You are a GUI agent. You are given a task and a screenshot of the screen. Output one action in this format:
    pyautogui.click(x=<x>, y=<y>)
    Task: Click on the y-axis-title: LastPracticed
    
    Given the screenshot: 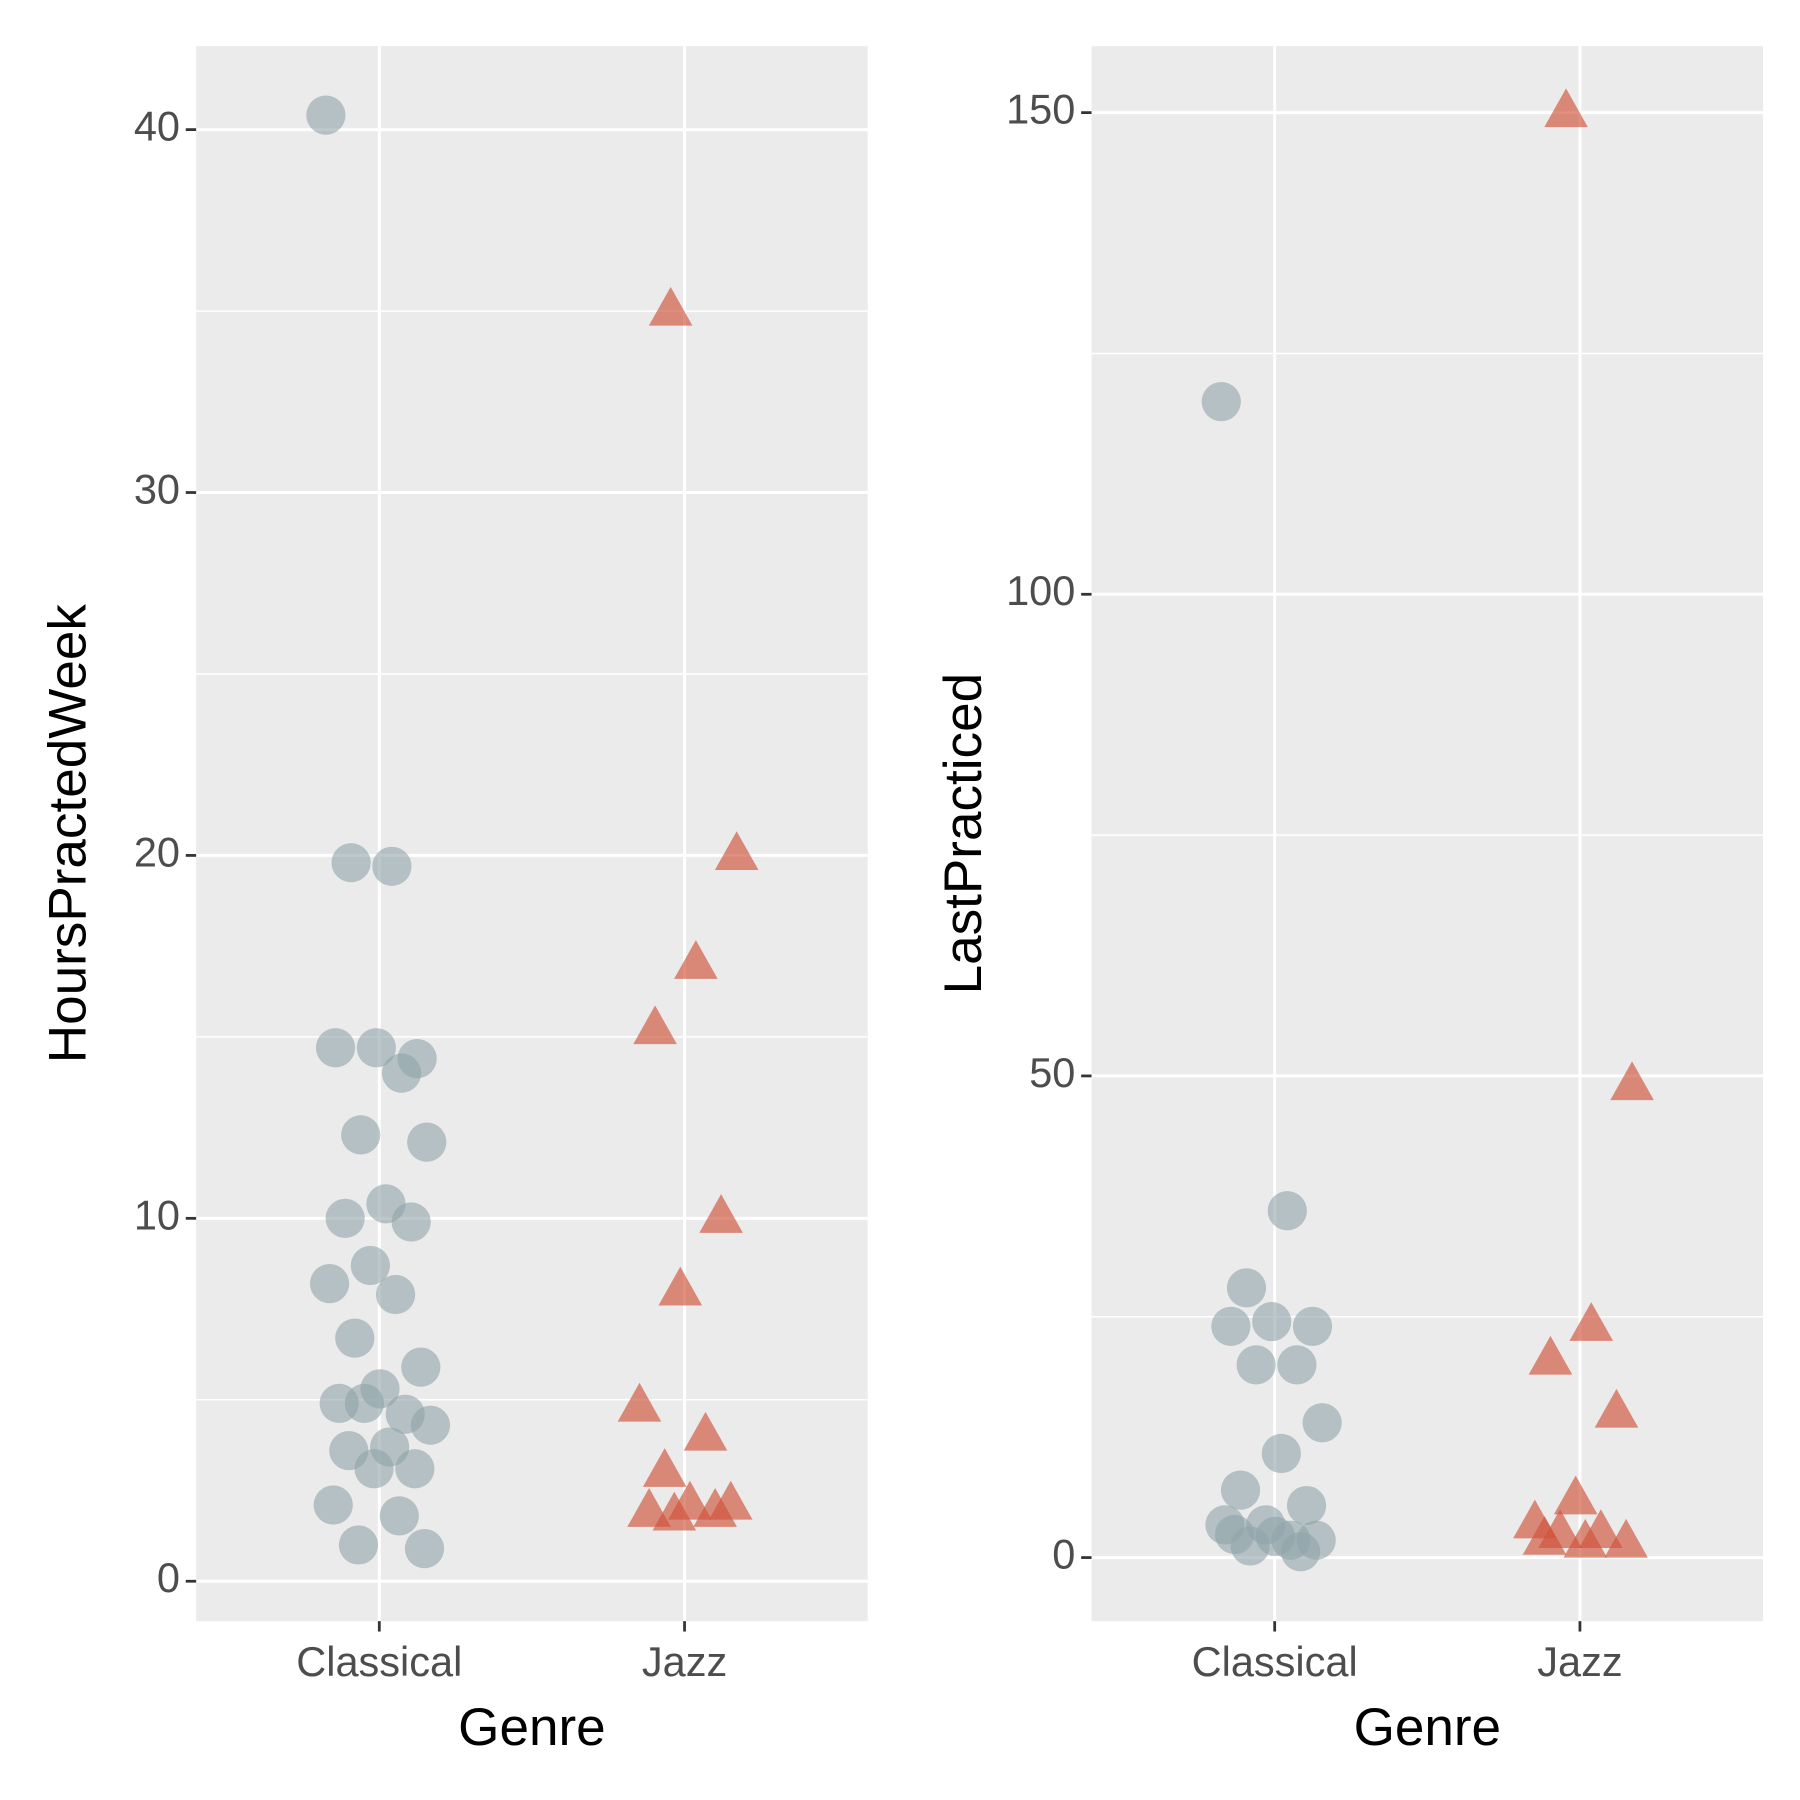 What is the action you would take?
    pyautogui.click(x=963, y=833)
    